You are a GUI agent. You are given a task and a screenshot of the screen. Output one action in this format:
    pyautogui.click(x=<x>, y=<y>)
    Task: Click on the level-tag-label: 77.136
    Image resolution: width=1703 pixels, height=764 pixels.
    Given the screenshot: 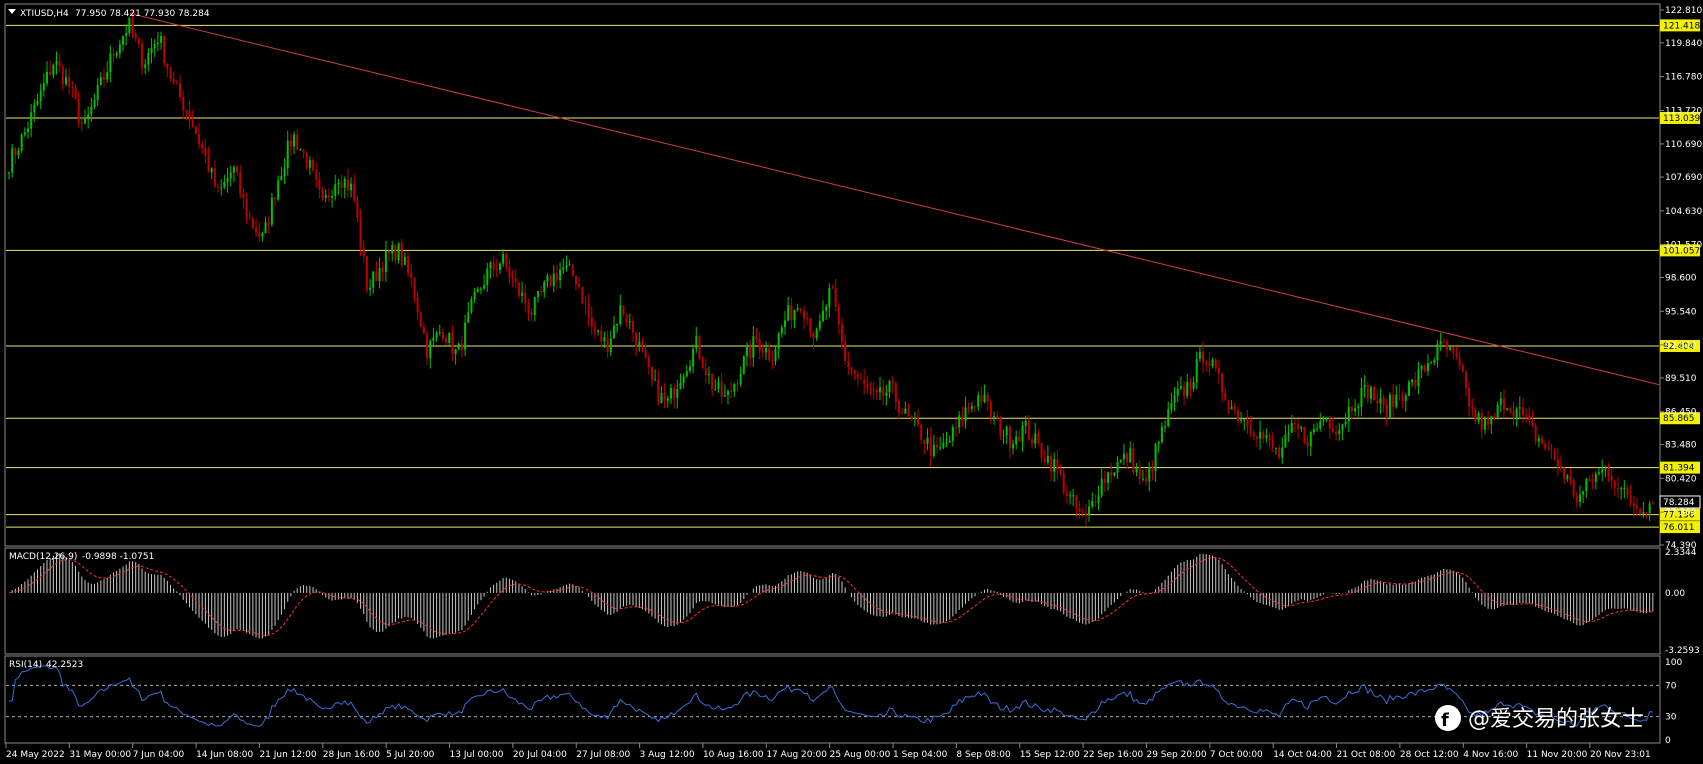 What is the action you would take?
    pyautogui.click(x=1679, y=516)
    